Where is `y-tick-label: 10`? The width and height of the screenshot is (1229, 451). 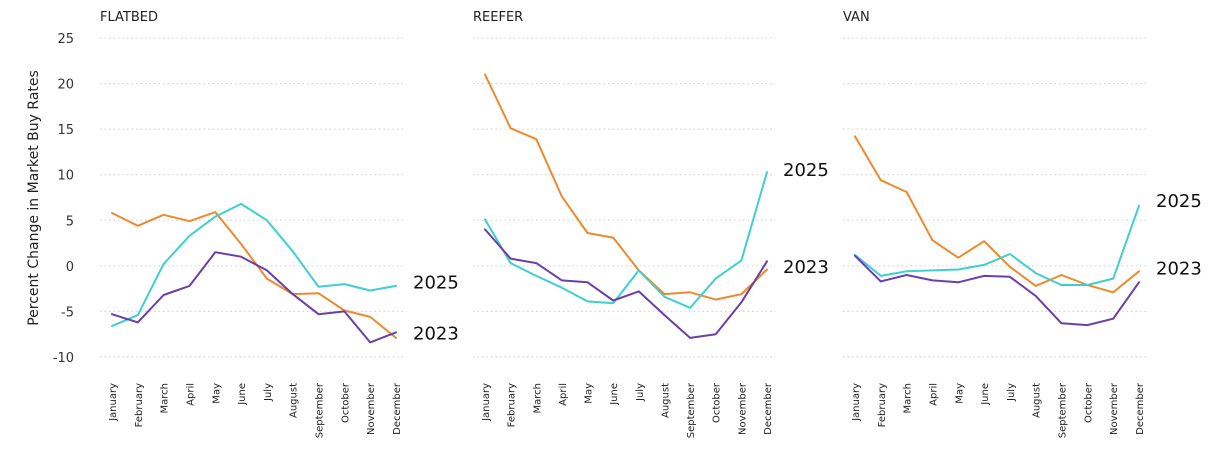
y-tick-label: 10 is located at coordinates (65, 176).